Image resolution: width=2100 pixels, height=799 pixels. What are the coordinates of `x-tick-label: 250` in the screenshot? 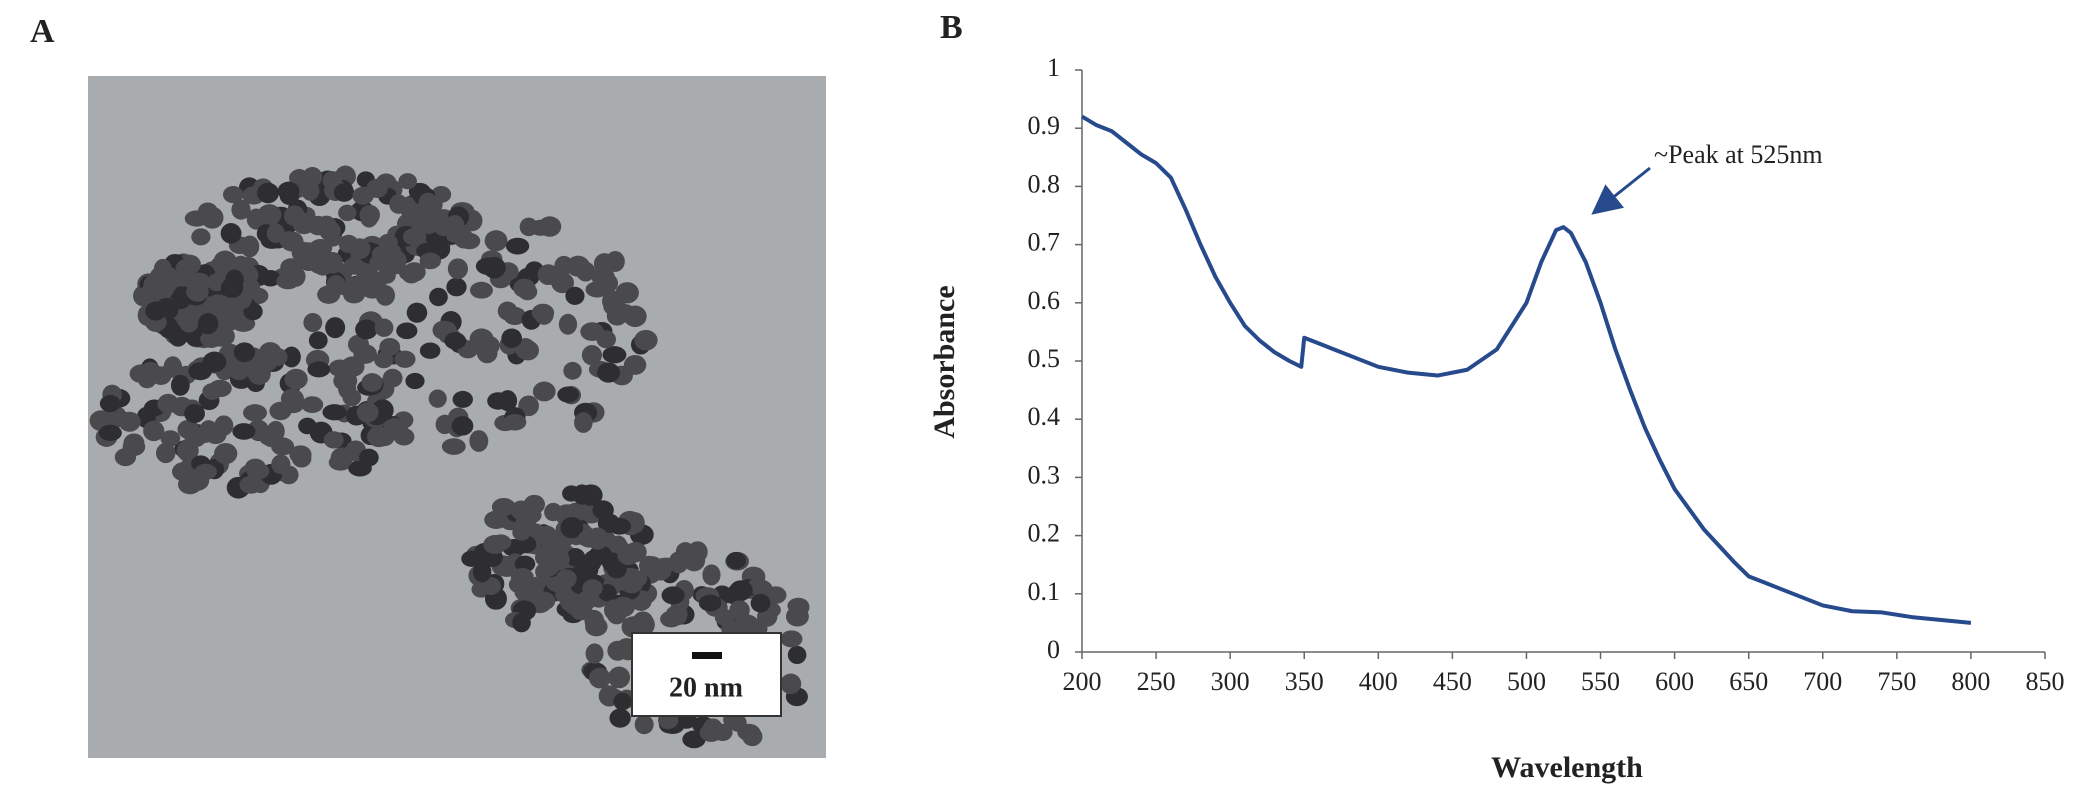 It's located at (1156, 681).